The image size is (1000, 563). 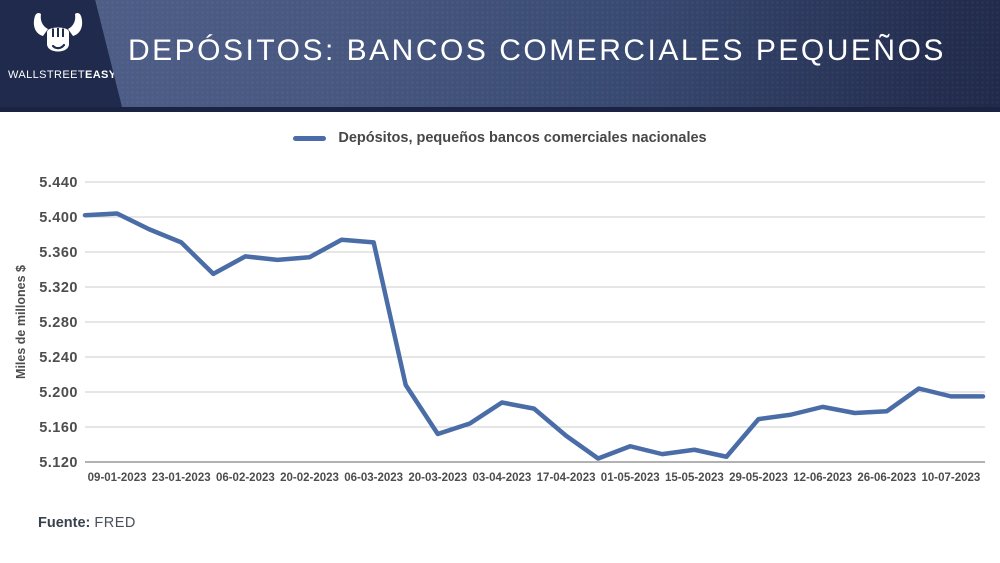 I want to click on brand-part1: WALLSTREET, so click(x=46, y=75).